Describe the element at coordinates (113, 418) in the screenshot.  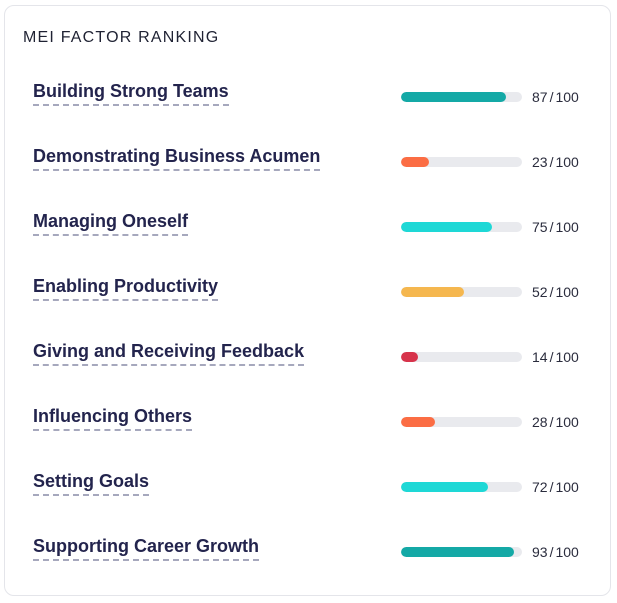
I see `factor-link: Influencing Others` at that location.